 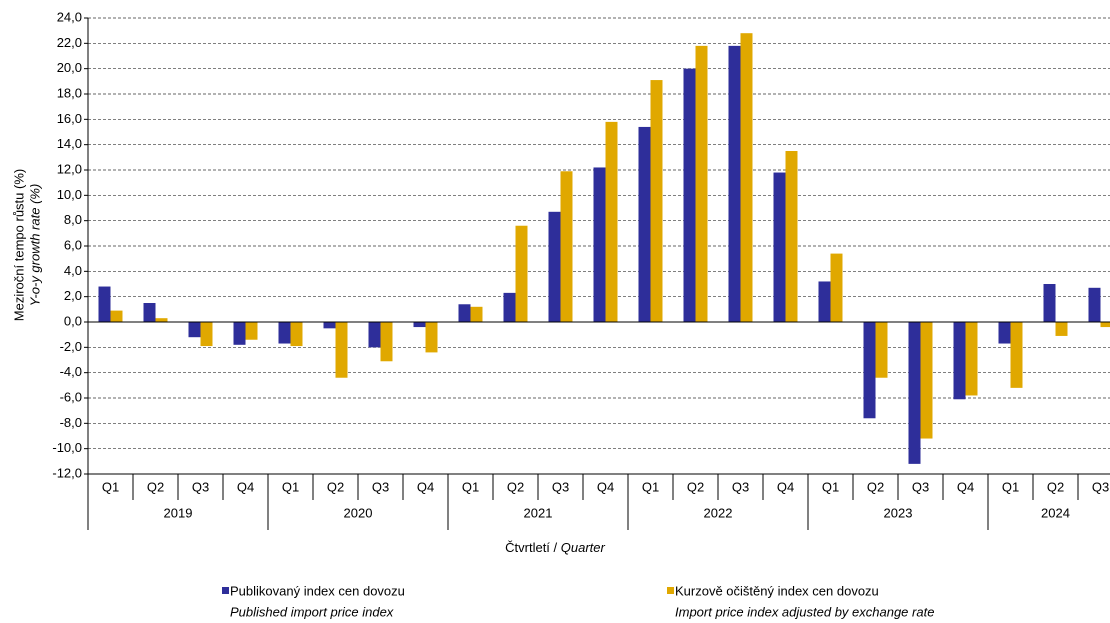 What do you see at coordinates (73, 219) in the screenshot?
I see `y-tick-label: 8,0` at bounding box center [73, 219].